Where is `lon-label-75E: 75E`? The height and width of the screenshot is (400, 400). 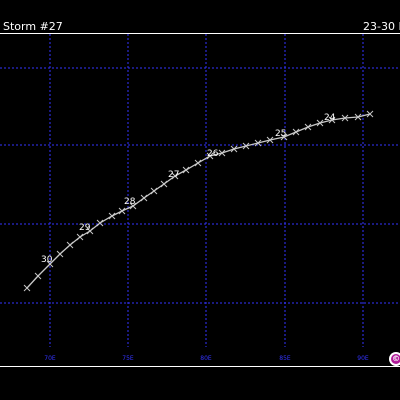
lon-label-75E: 75E is located at coordinates (128, 358).